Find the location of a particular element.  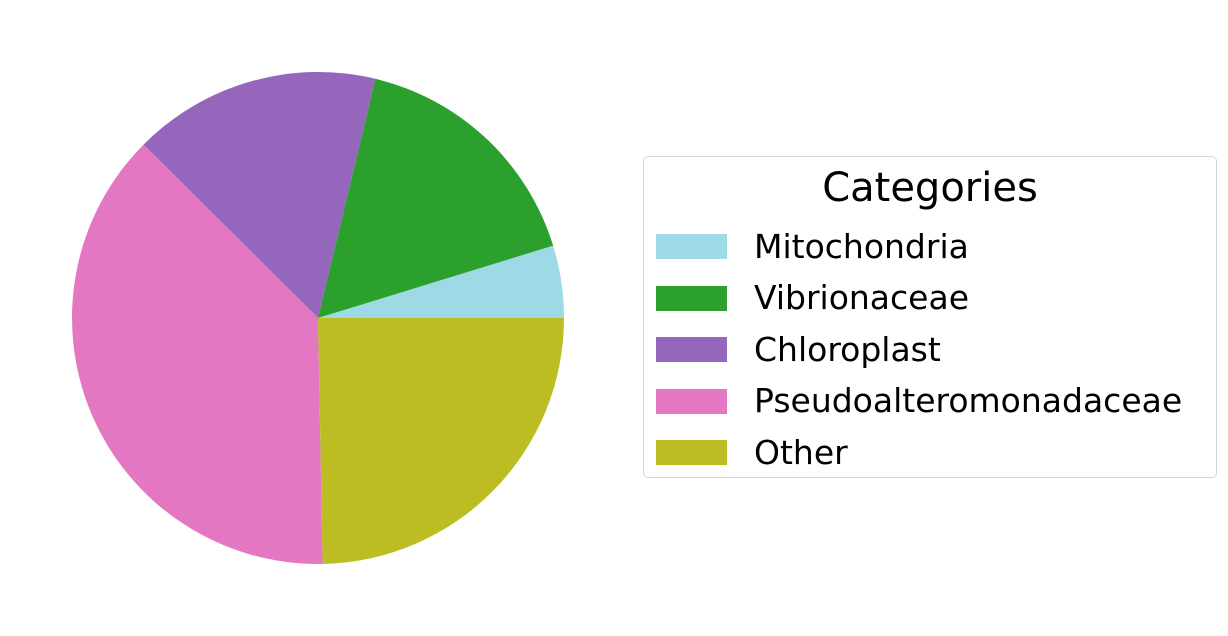

legend-label: Vibrionaceae is located at coordinates (861, 298).